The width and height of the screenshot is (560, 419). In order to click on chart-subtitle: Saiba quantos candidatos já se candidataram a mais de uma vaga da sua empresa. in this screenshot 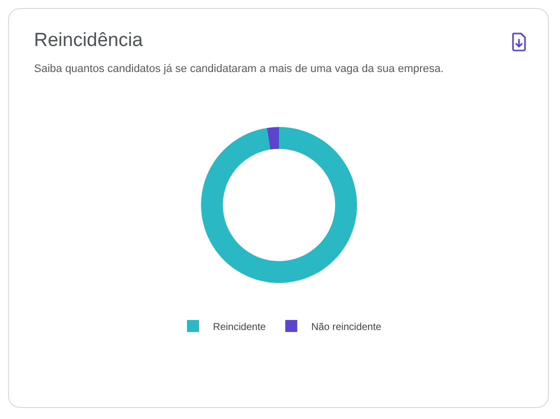, I will do `click(239, 69)`.